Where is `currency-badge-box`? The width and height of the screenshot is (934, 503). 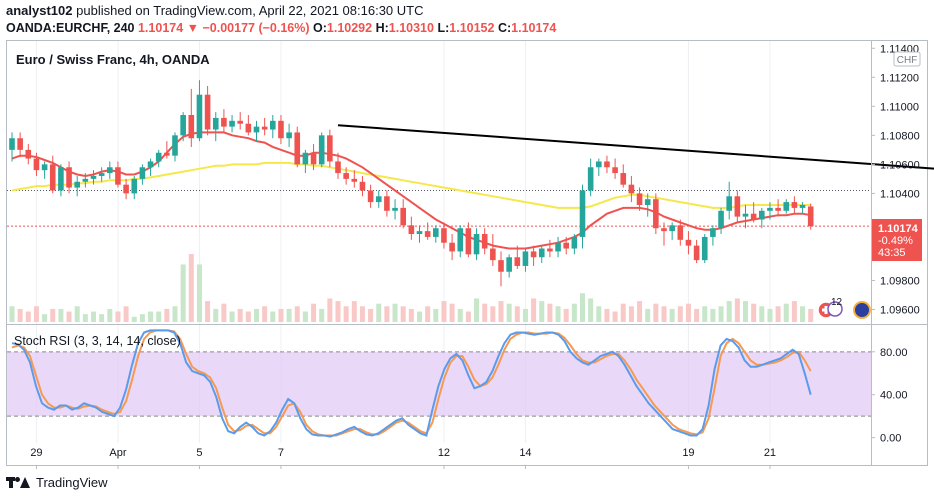
currency-badge-box is located at coordinates (907, 59).